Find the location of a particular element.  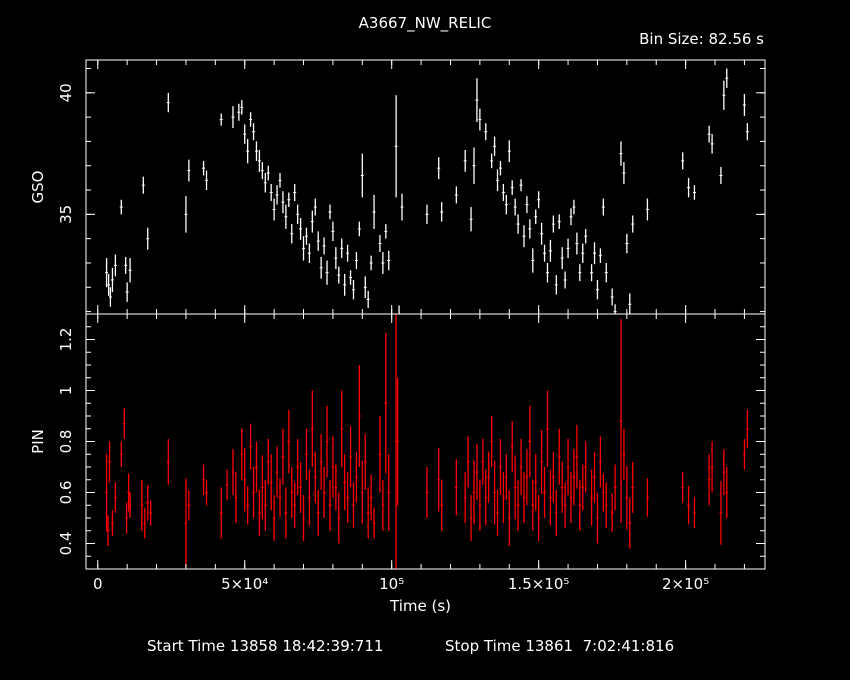

start-time: Start Time 13858 18:42:39:711 is located at coordinates (265, 646).